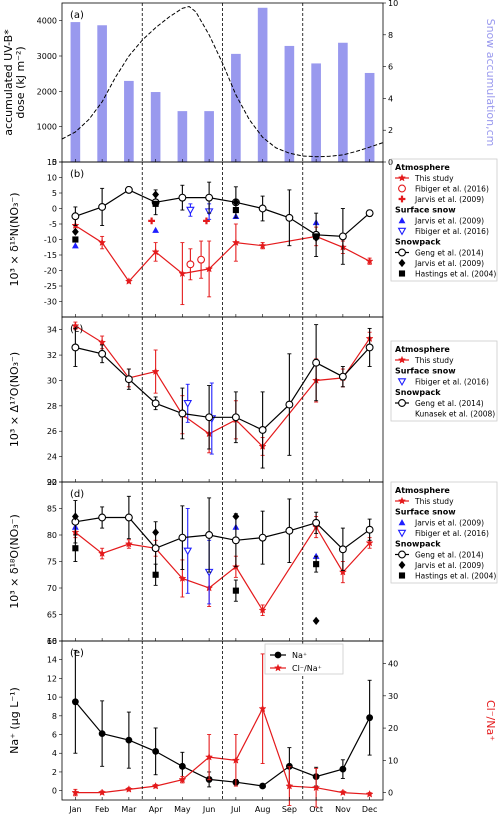 The width and height of the screenshot is (500, 815). What do you see at coordinates (52, 330) in the screenshot?
I see `y-tick-label: 34` at bounding box center [52, 330].